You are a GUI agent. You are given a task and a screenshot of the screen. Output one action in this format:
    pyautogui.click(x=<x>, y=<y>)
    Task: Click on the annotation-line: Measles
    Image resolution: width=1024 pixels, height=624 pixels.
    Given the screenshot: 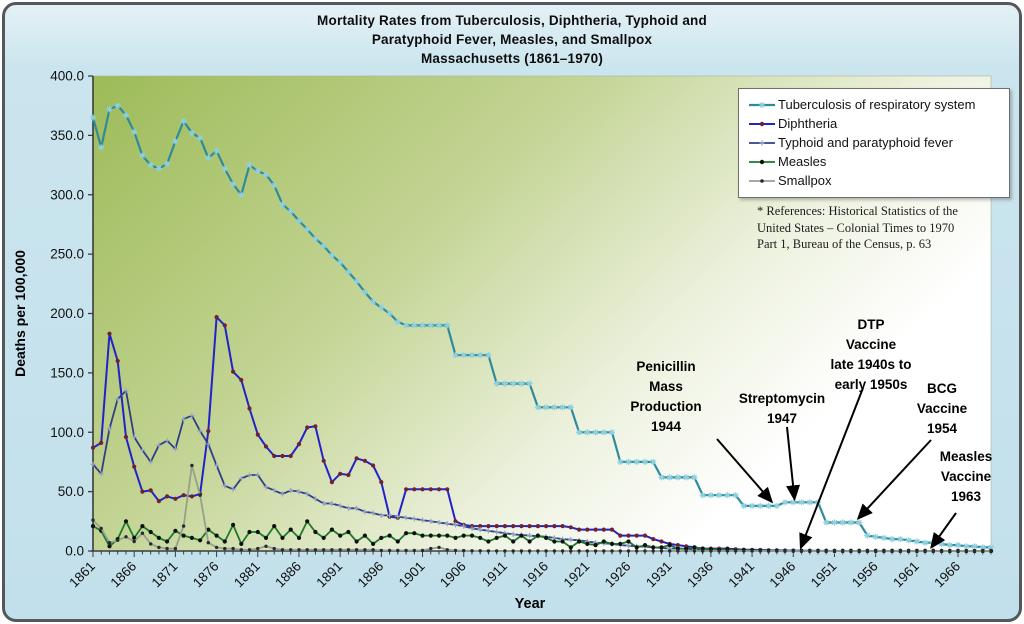 What is the action you would take?
    pyautogui.click(x=966, y=456)
    